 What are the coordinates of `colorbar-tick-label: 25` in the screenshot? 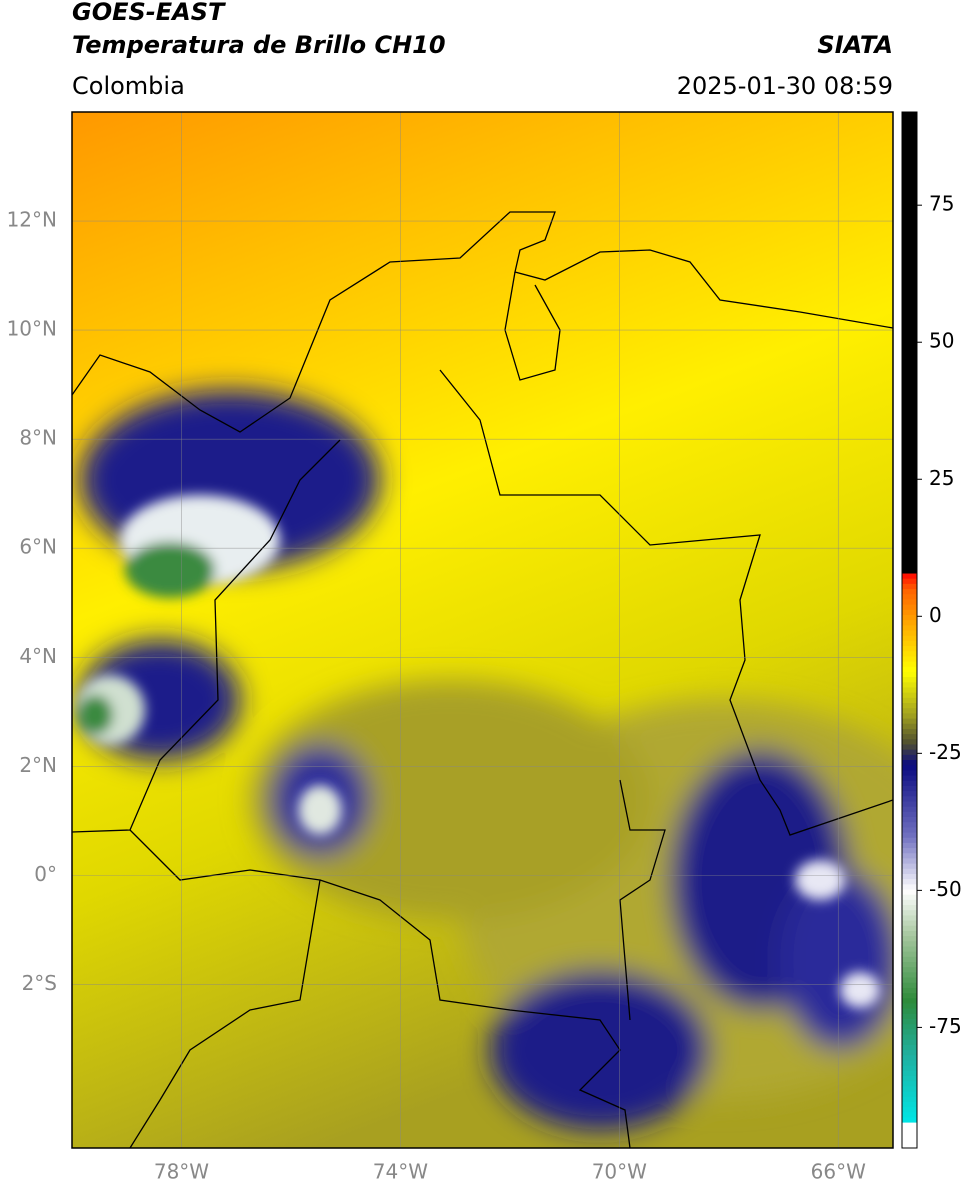 It's located at (941, 478).